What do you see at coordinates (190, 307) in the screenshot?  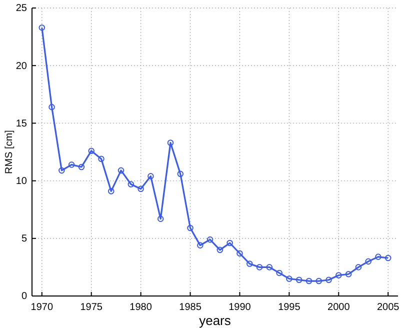 I see `x-tick-label: 1985` at bounding box center [190, 307].